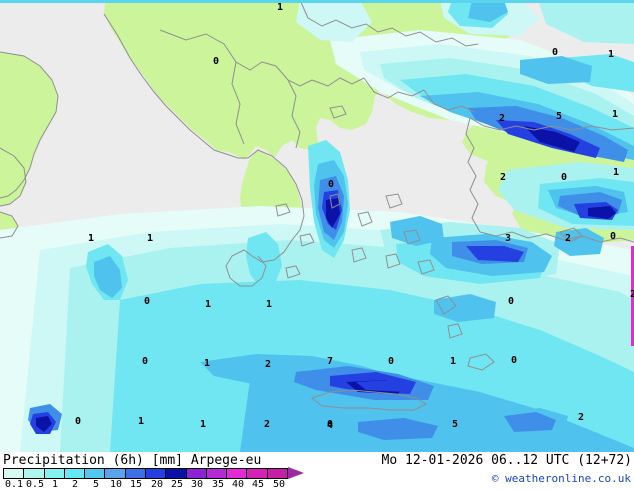  I want to click on legend-tick-labels: 0.1 0.5 1 2 5 10 15 20 25 30 35 40 45 50, so click(153, 484).